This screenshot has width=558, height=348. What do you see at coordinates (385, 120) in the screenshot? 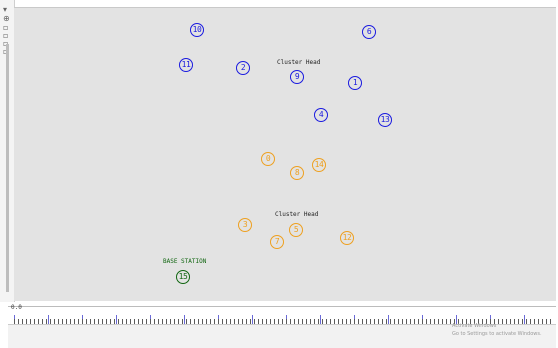
I see `node-13: 13` at bounding box center [385, 120].